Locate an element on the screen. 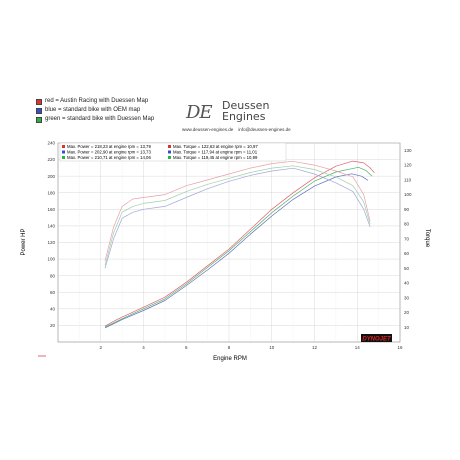 The image size is (460, 460). y2-tick-label: 20 is located at coordinates (407, 312).